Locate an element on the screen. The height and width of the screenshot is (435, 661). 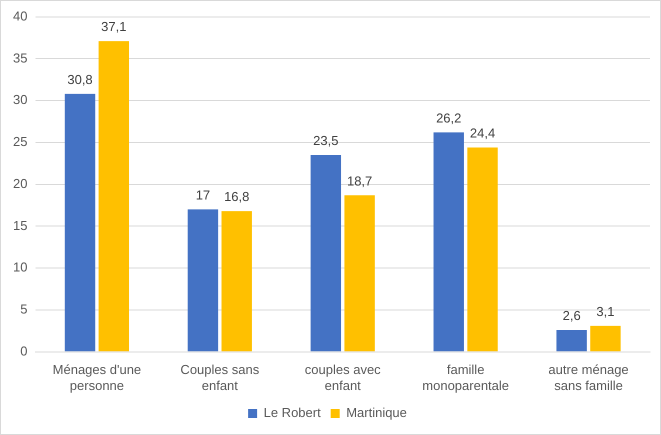
y-tick-label: 25 is located at coordinates (20, 142).